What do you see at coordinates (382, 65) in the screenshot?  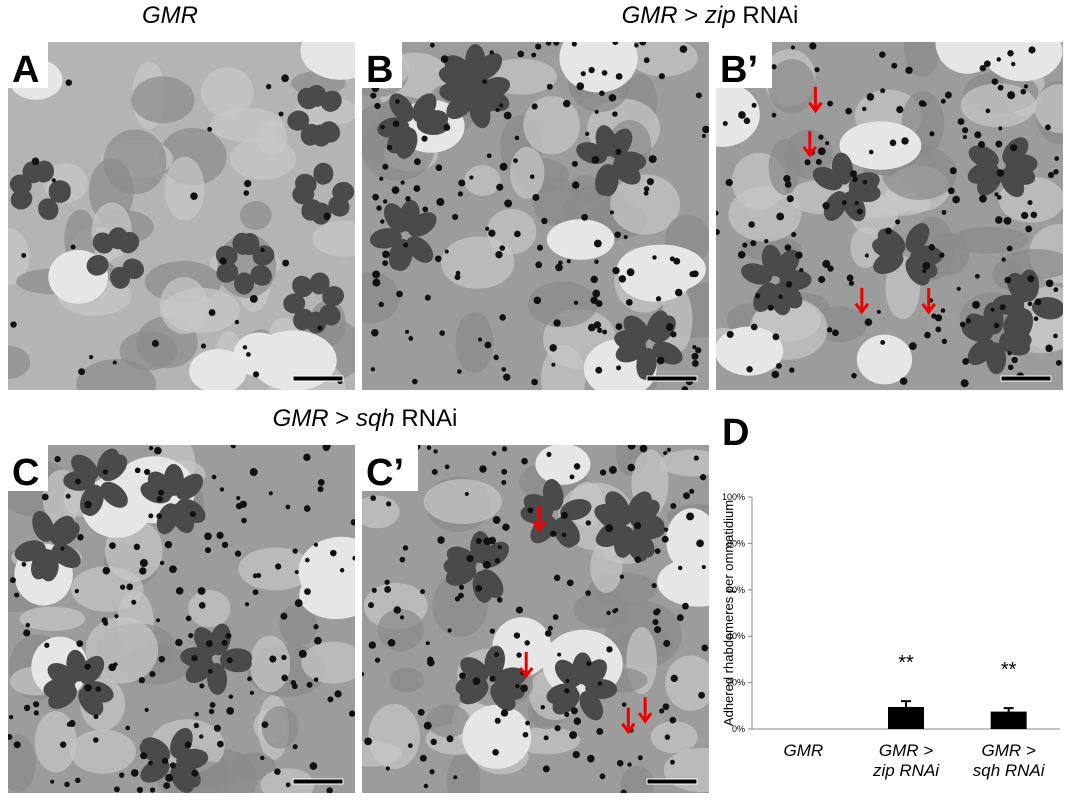 I see `label-bg` at bounding box center [382, 65].